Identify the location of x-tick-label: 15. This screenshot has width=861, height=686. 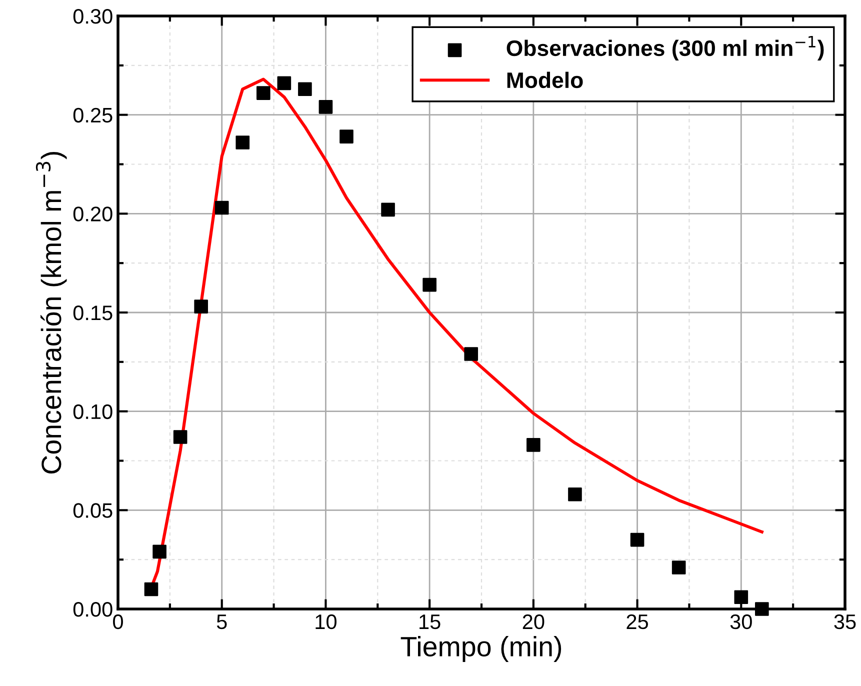
(430, 622).